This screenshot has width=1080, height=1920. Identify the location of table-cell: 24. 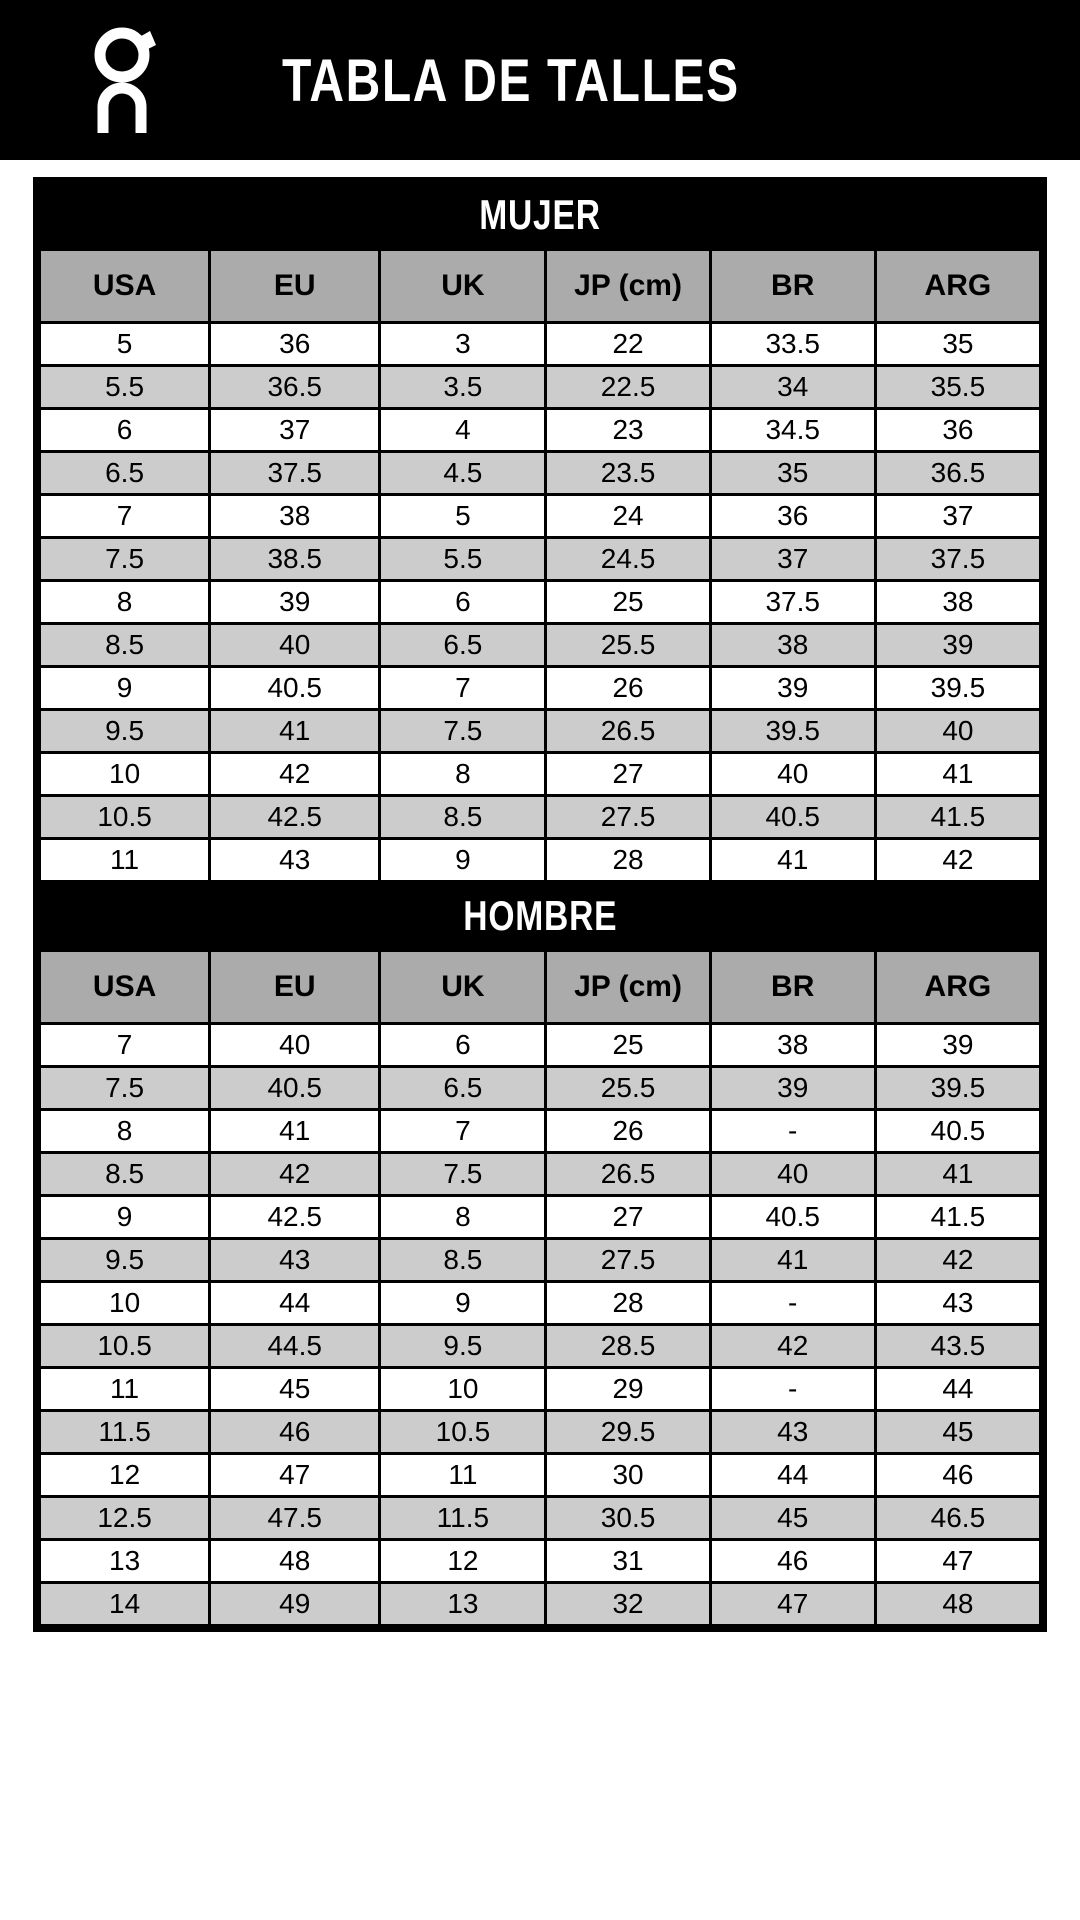
(628, 516).